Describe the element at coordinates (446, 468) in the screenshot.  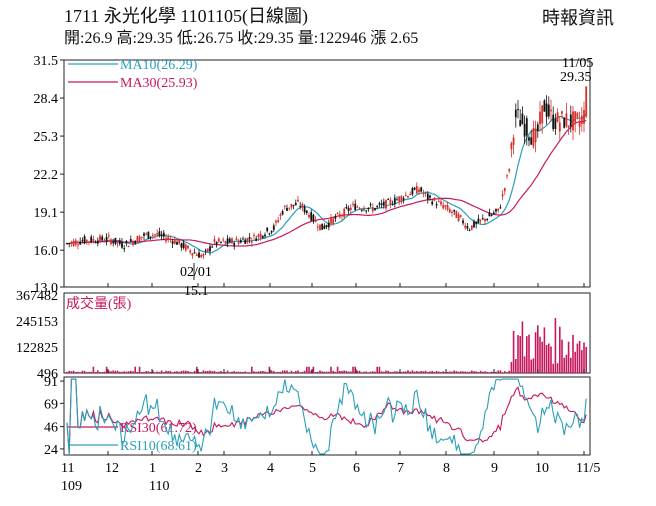
I see `x-month-label: 8` at that location.